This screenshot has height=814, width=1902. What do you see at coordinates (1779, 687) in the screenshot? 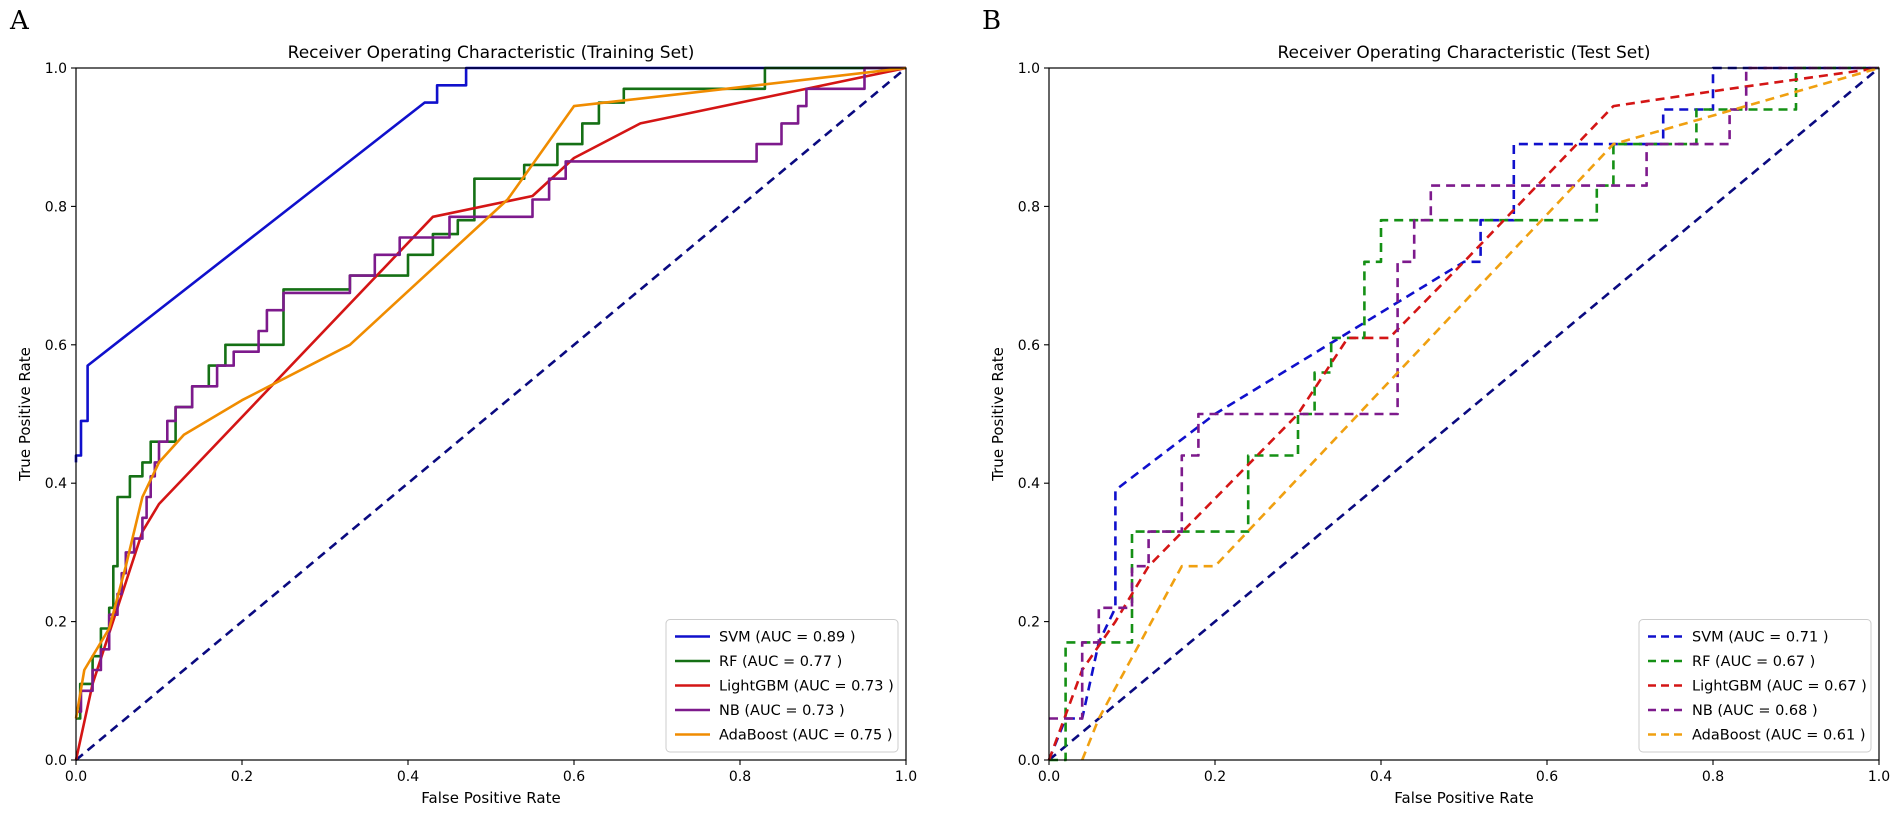
I see `legend-label-lightgbm: LightGBM (AUC = 0.67 )` at bounding box center [1779, 687].